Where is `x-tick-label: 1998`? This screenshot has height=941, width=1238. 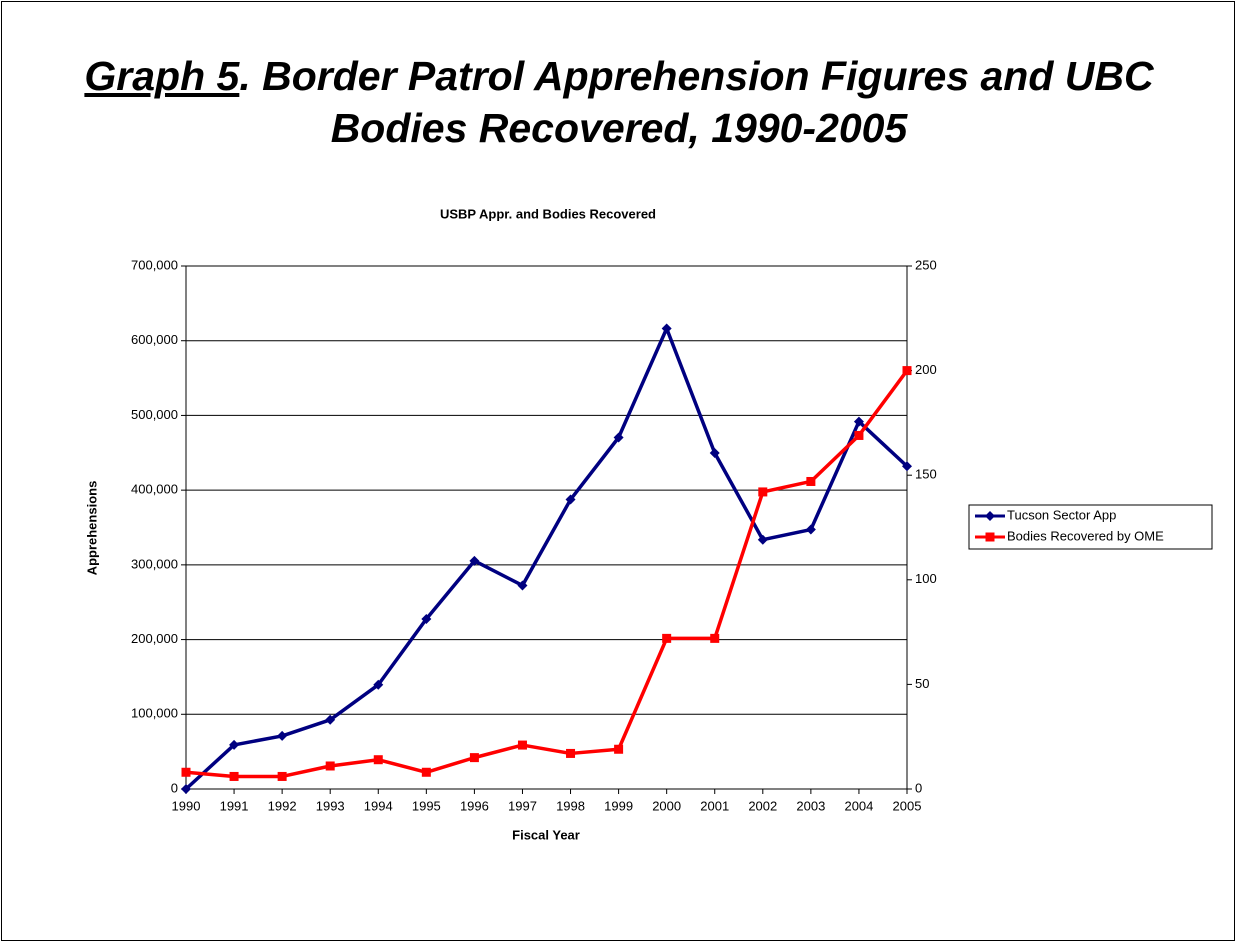
x-tick-label: 1998 is located at coordinates (570, 805).